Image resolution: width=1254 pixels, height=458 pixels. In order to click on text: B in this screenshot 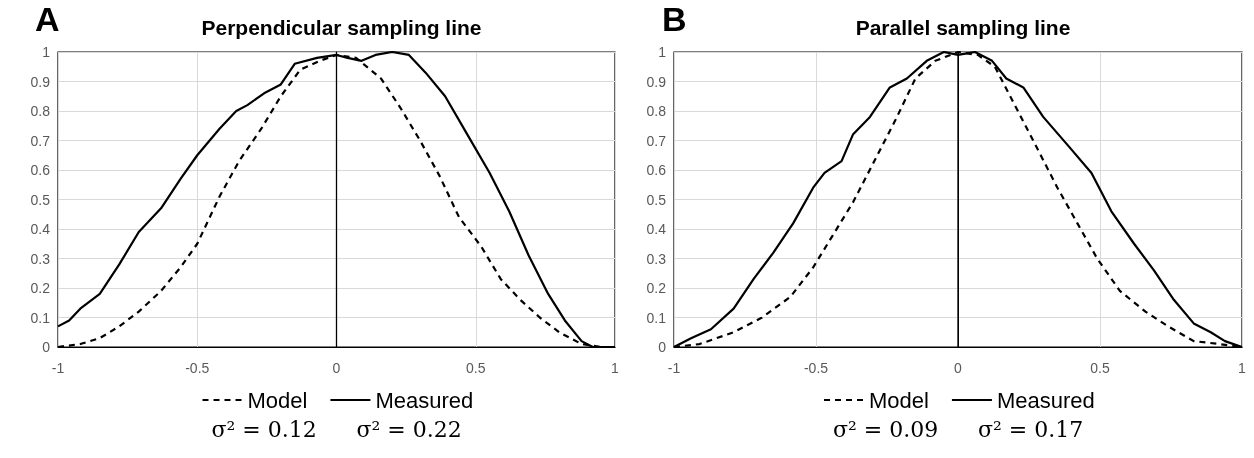, I will do `click(674, 19)`.